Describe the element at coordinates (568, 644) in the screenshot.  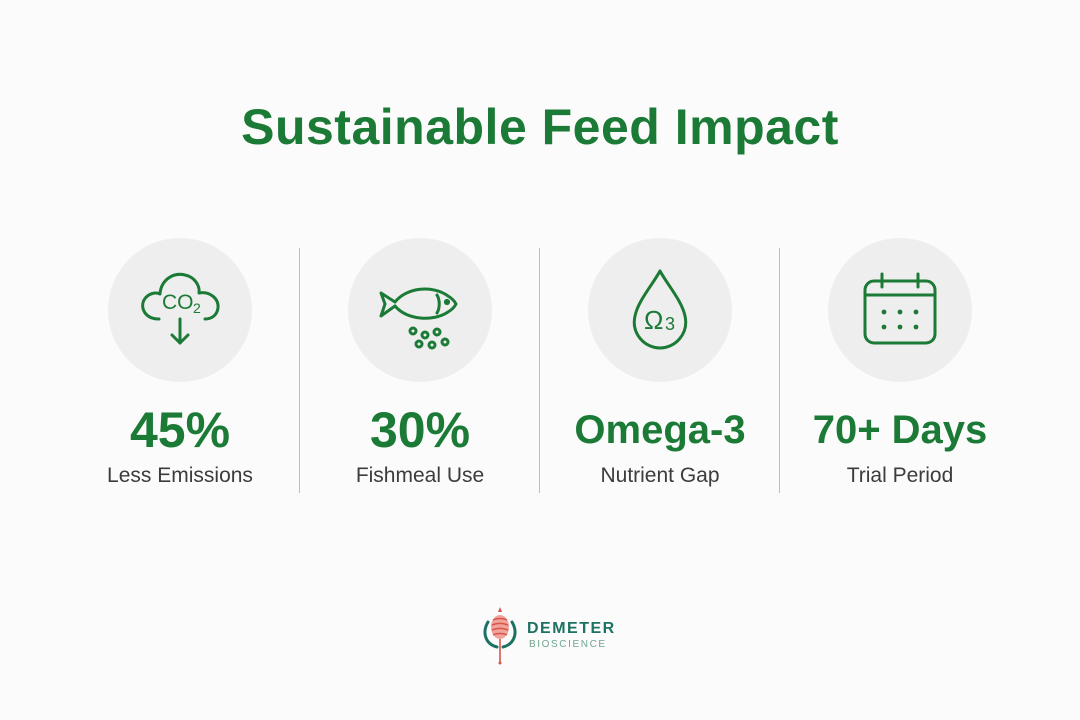
I see `logo-subtitle: BIOSCIENCE` at that location.